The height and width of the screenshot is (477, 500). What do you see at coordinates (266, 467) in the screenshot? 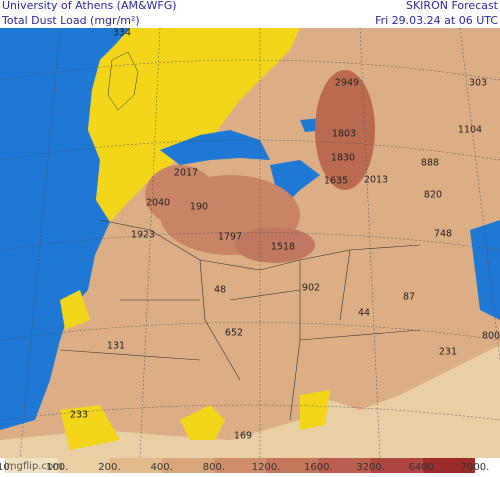
I see `legend-label: 1200.` at bounding box center [266, 467].